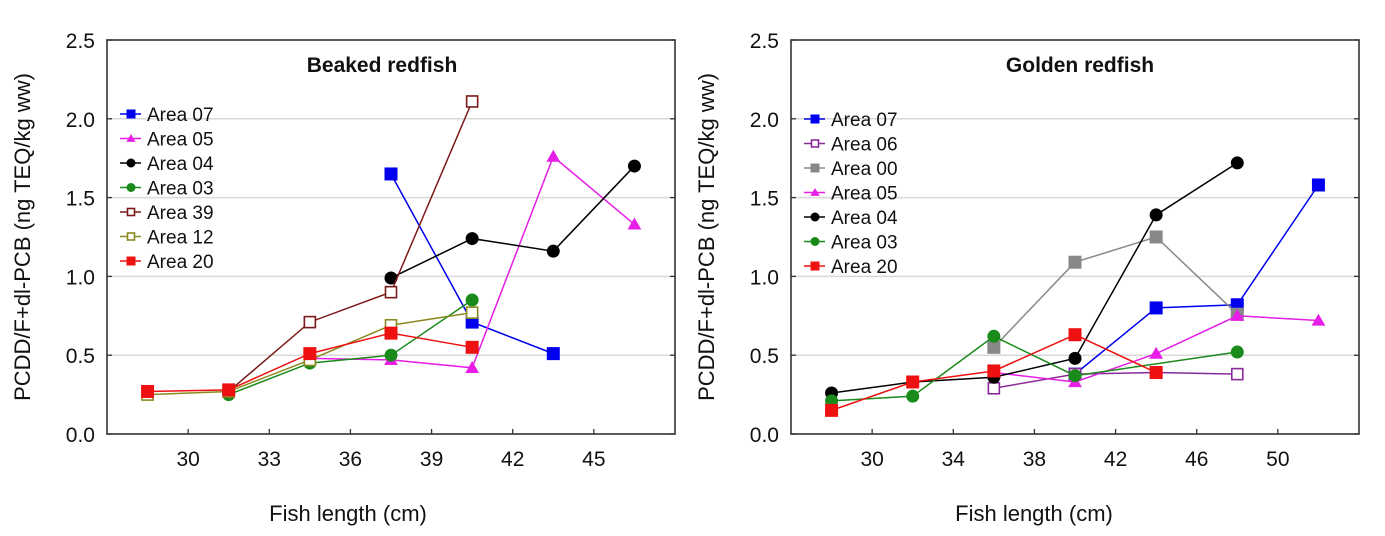 This screenshot has height=536, width=1385. Describe the element at coordinates (864, 243) in the screenshot. I see `legend-label: Area 03` at that location.